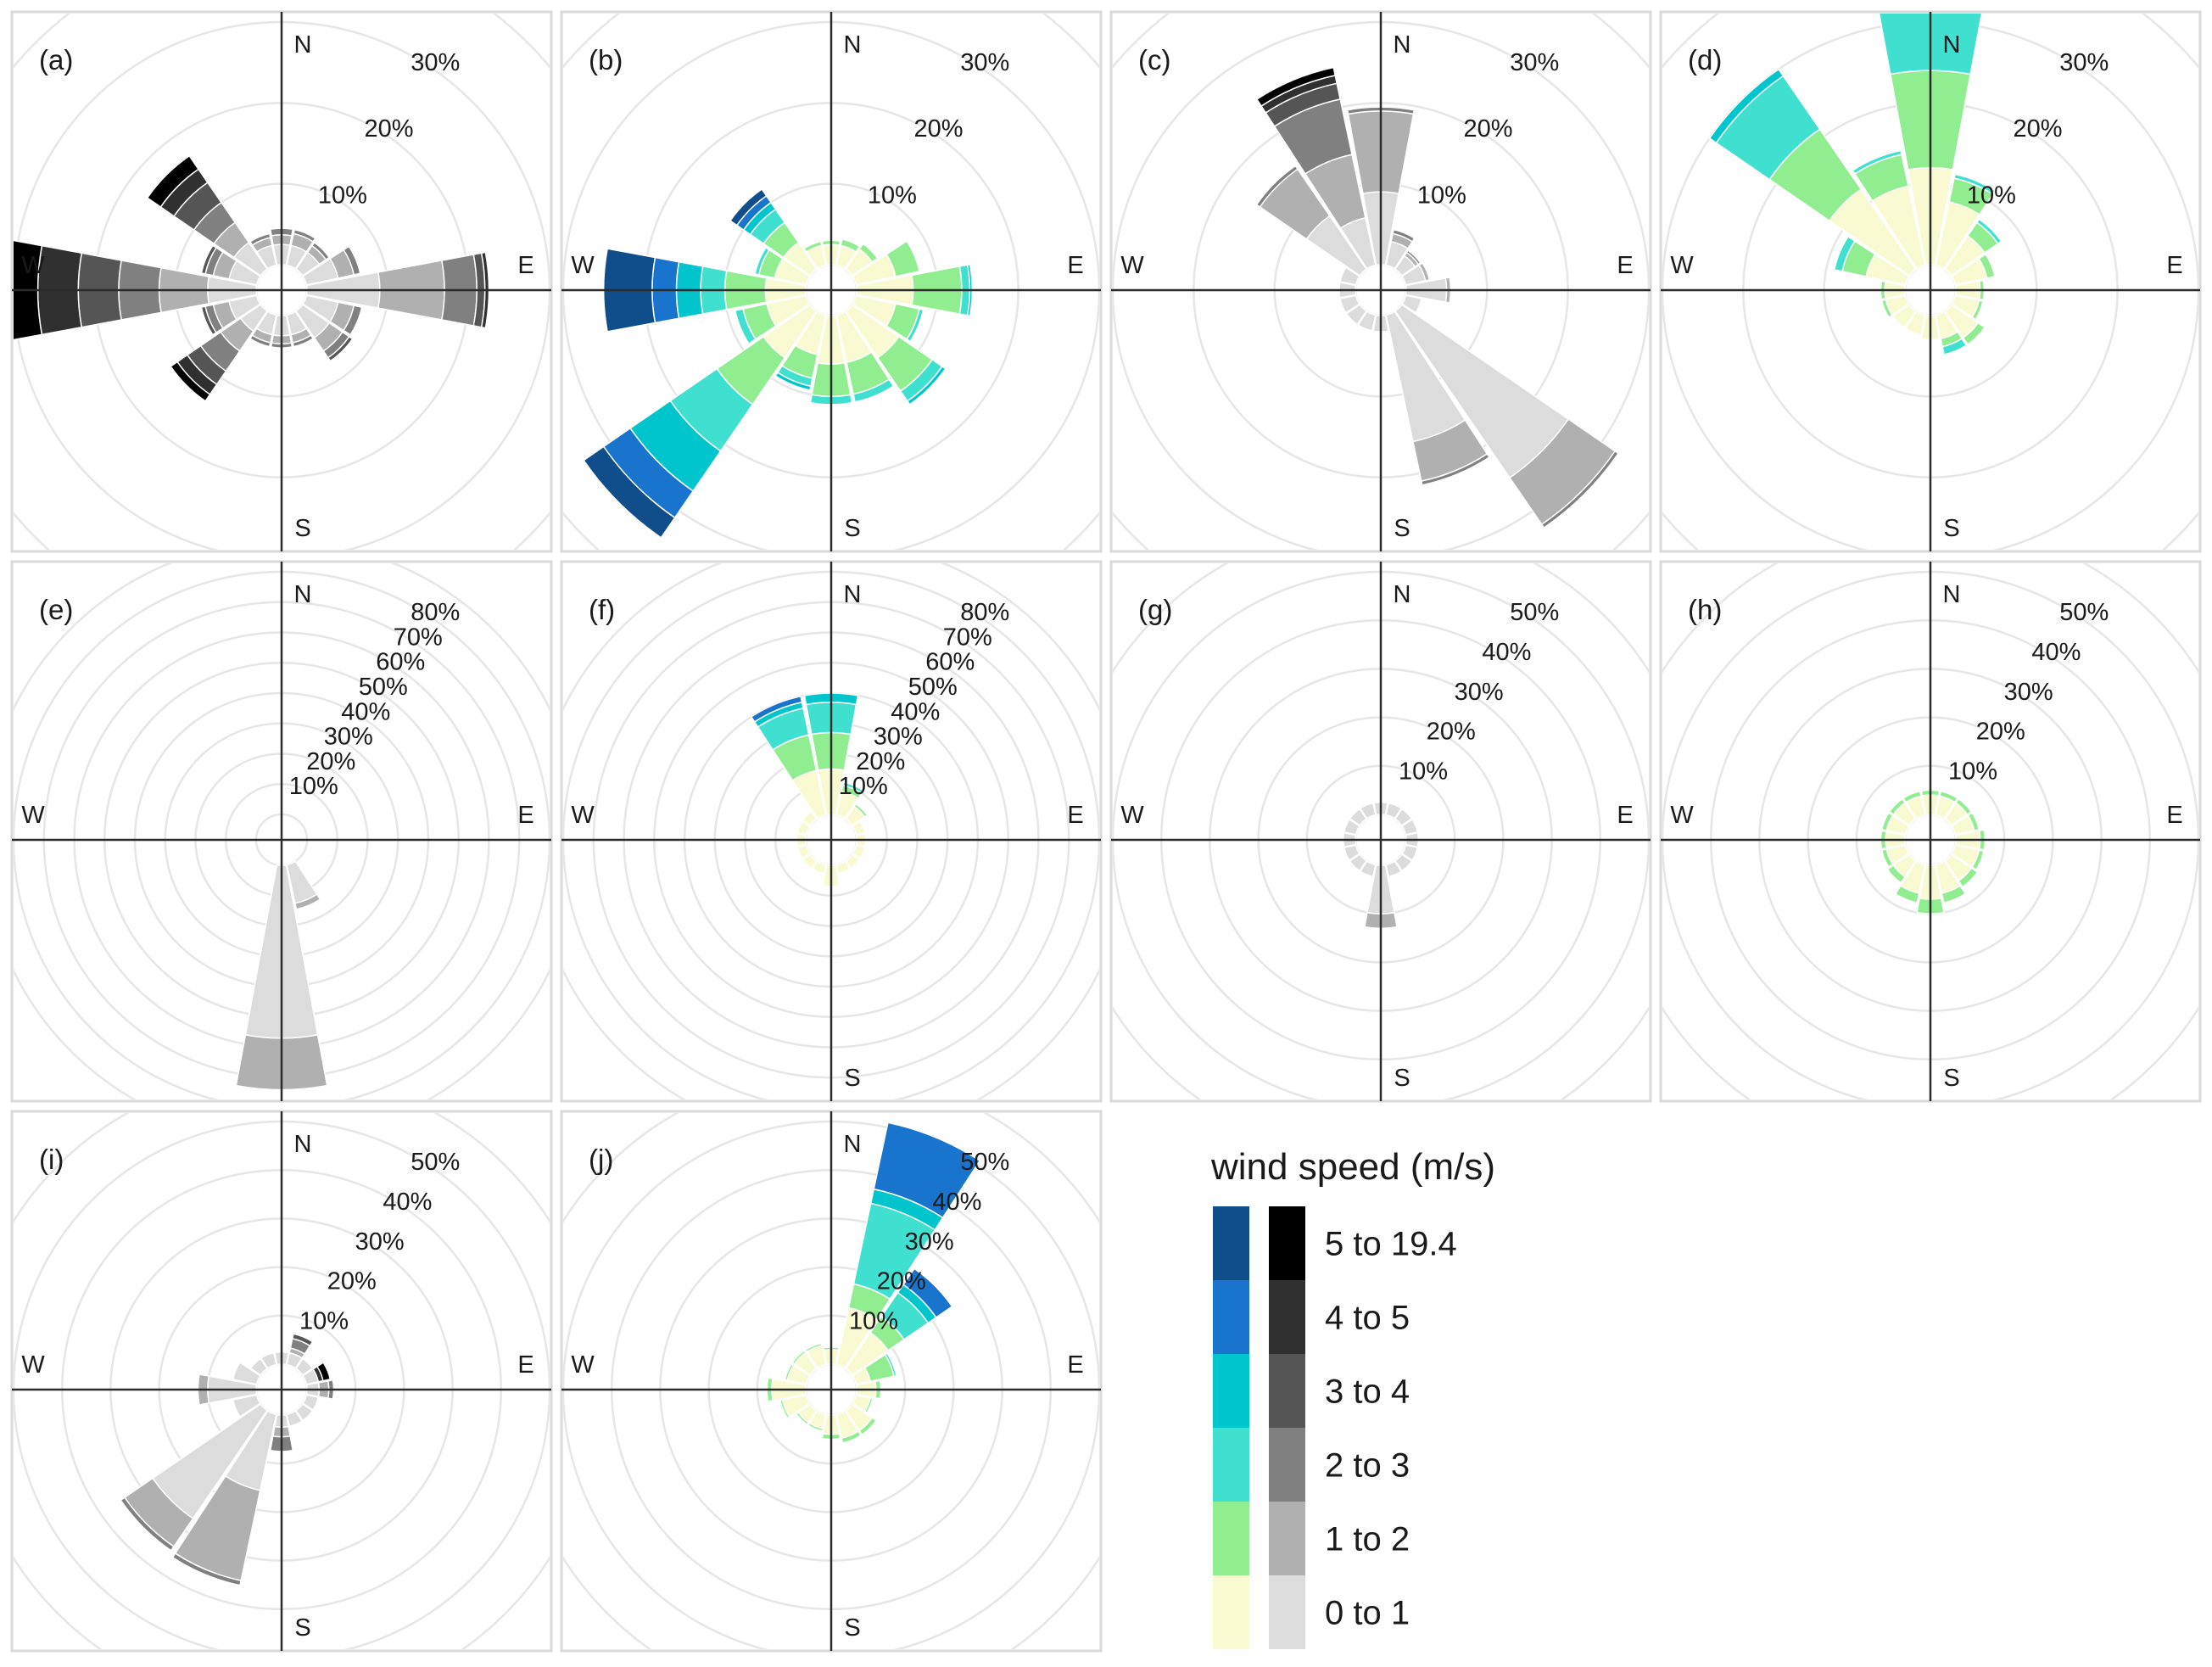  I want to click on wind-rose-panel-g: 10% 20% 30% 40% 50% N E S W (g), so click(1381, 831).